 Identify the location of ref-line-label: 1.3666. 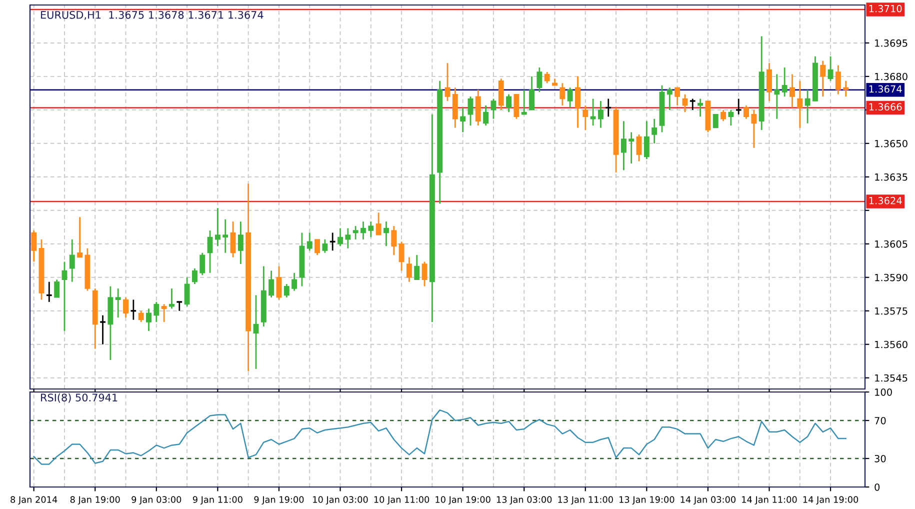
(885, 107).